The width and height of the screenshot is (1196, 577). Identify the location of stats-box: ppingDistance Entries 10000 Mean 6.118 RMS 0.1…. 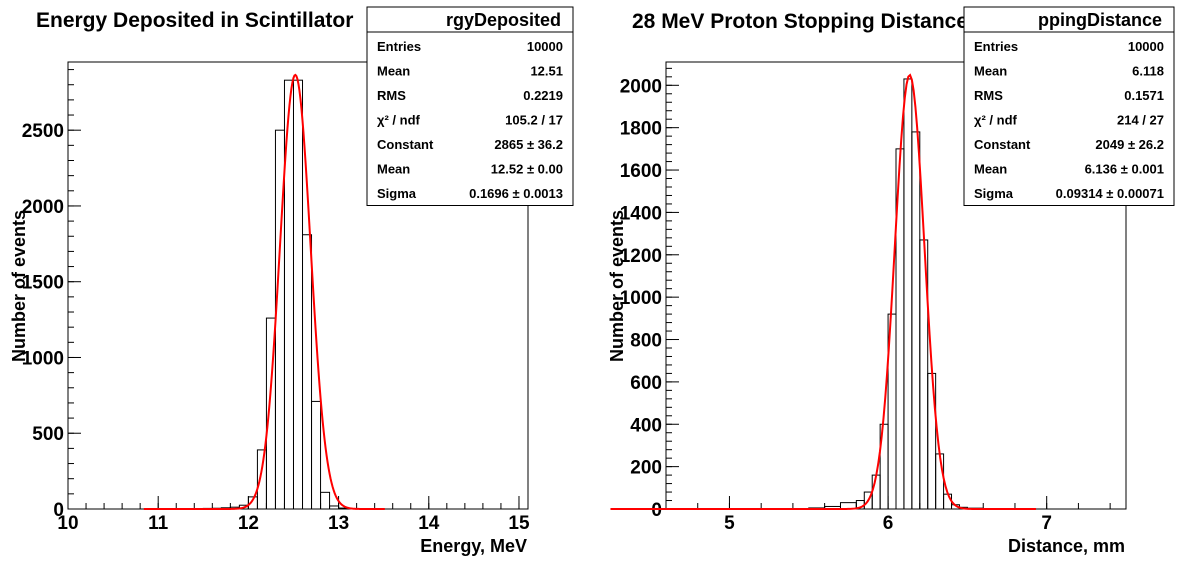
(1069, 106).